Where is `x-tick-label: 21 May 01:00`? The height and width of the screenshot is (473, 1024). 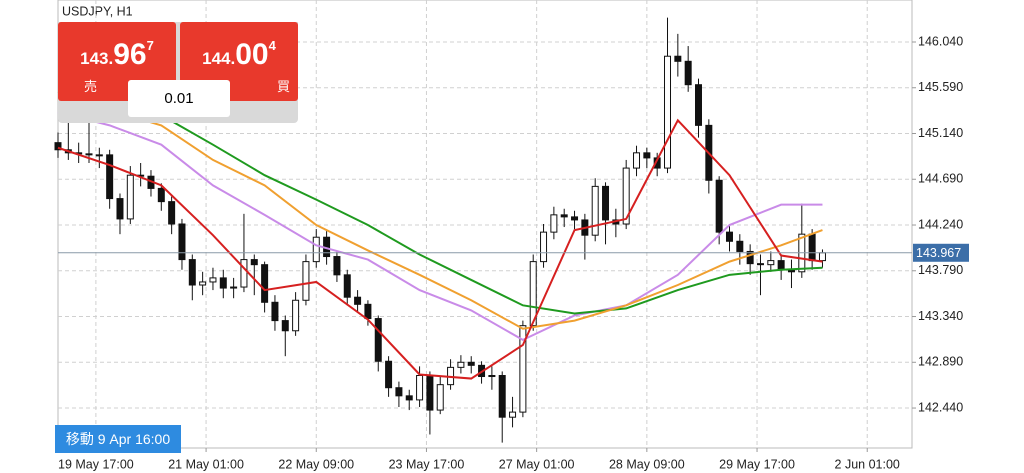 x-tick-label: 21 May 01:00 is located at coordinates (206, 464).